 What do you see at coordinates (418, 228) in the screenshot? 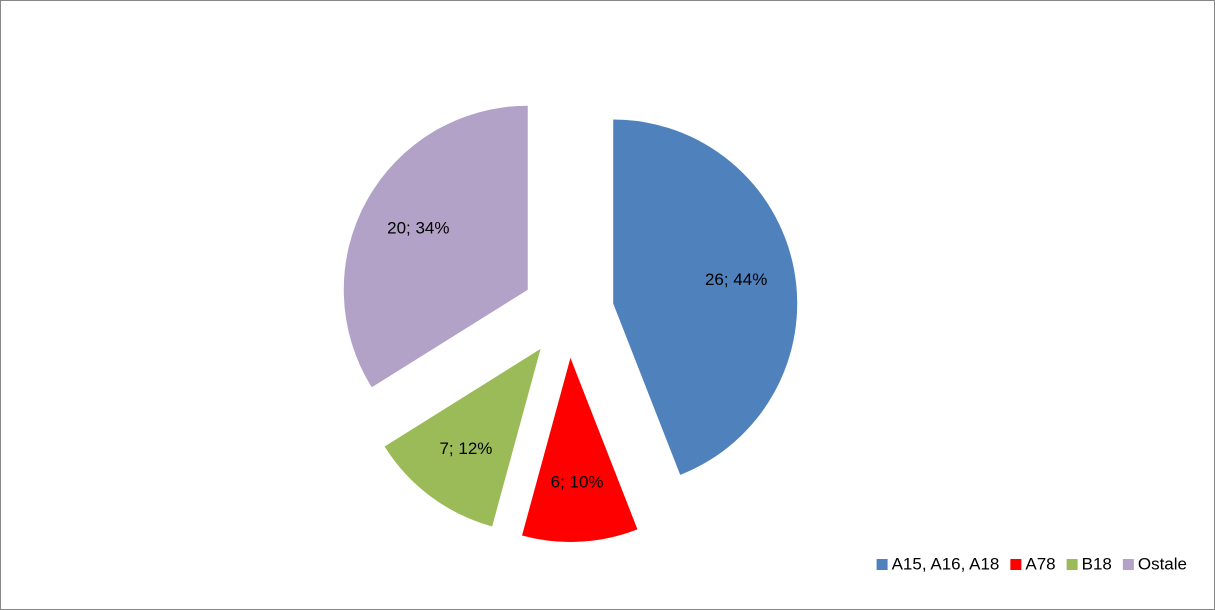
I see `data-label: 20; 34%` at bounding box center [418, 228].